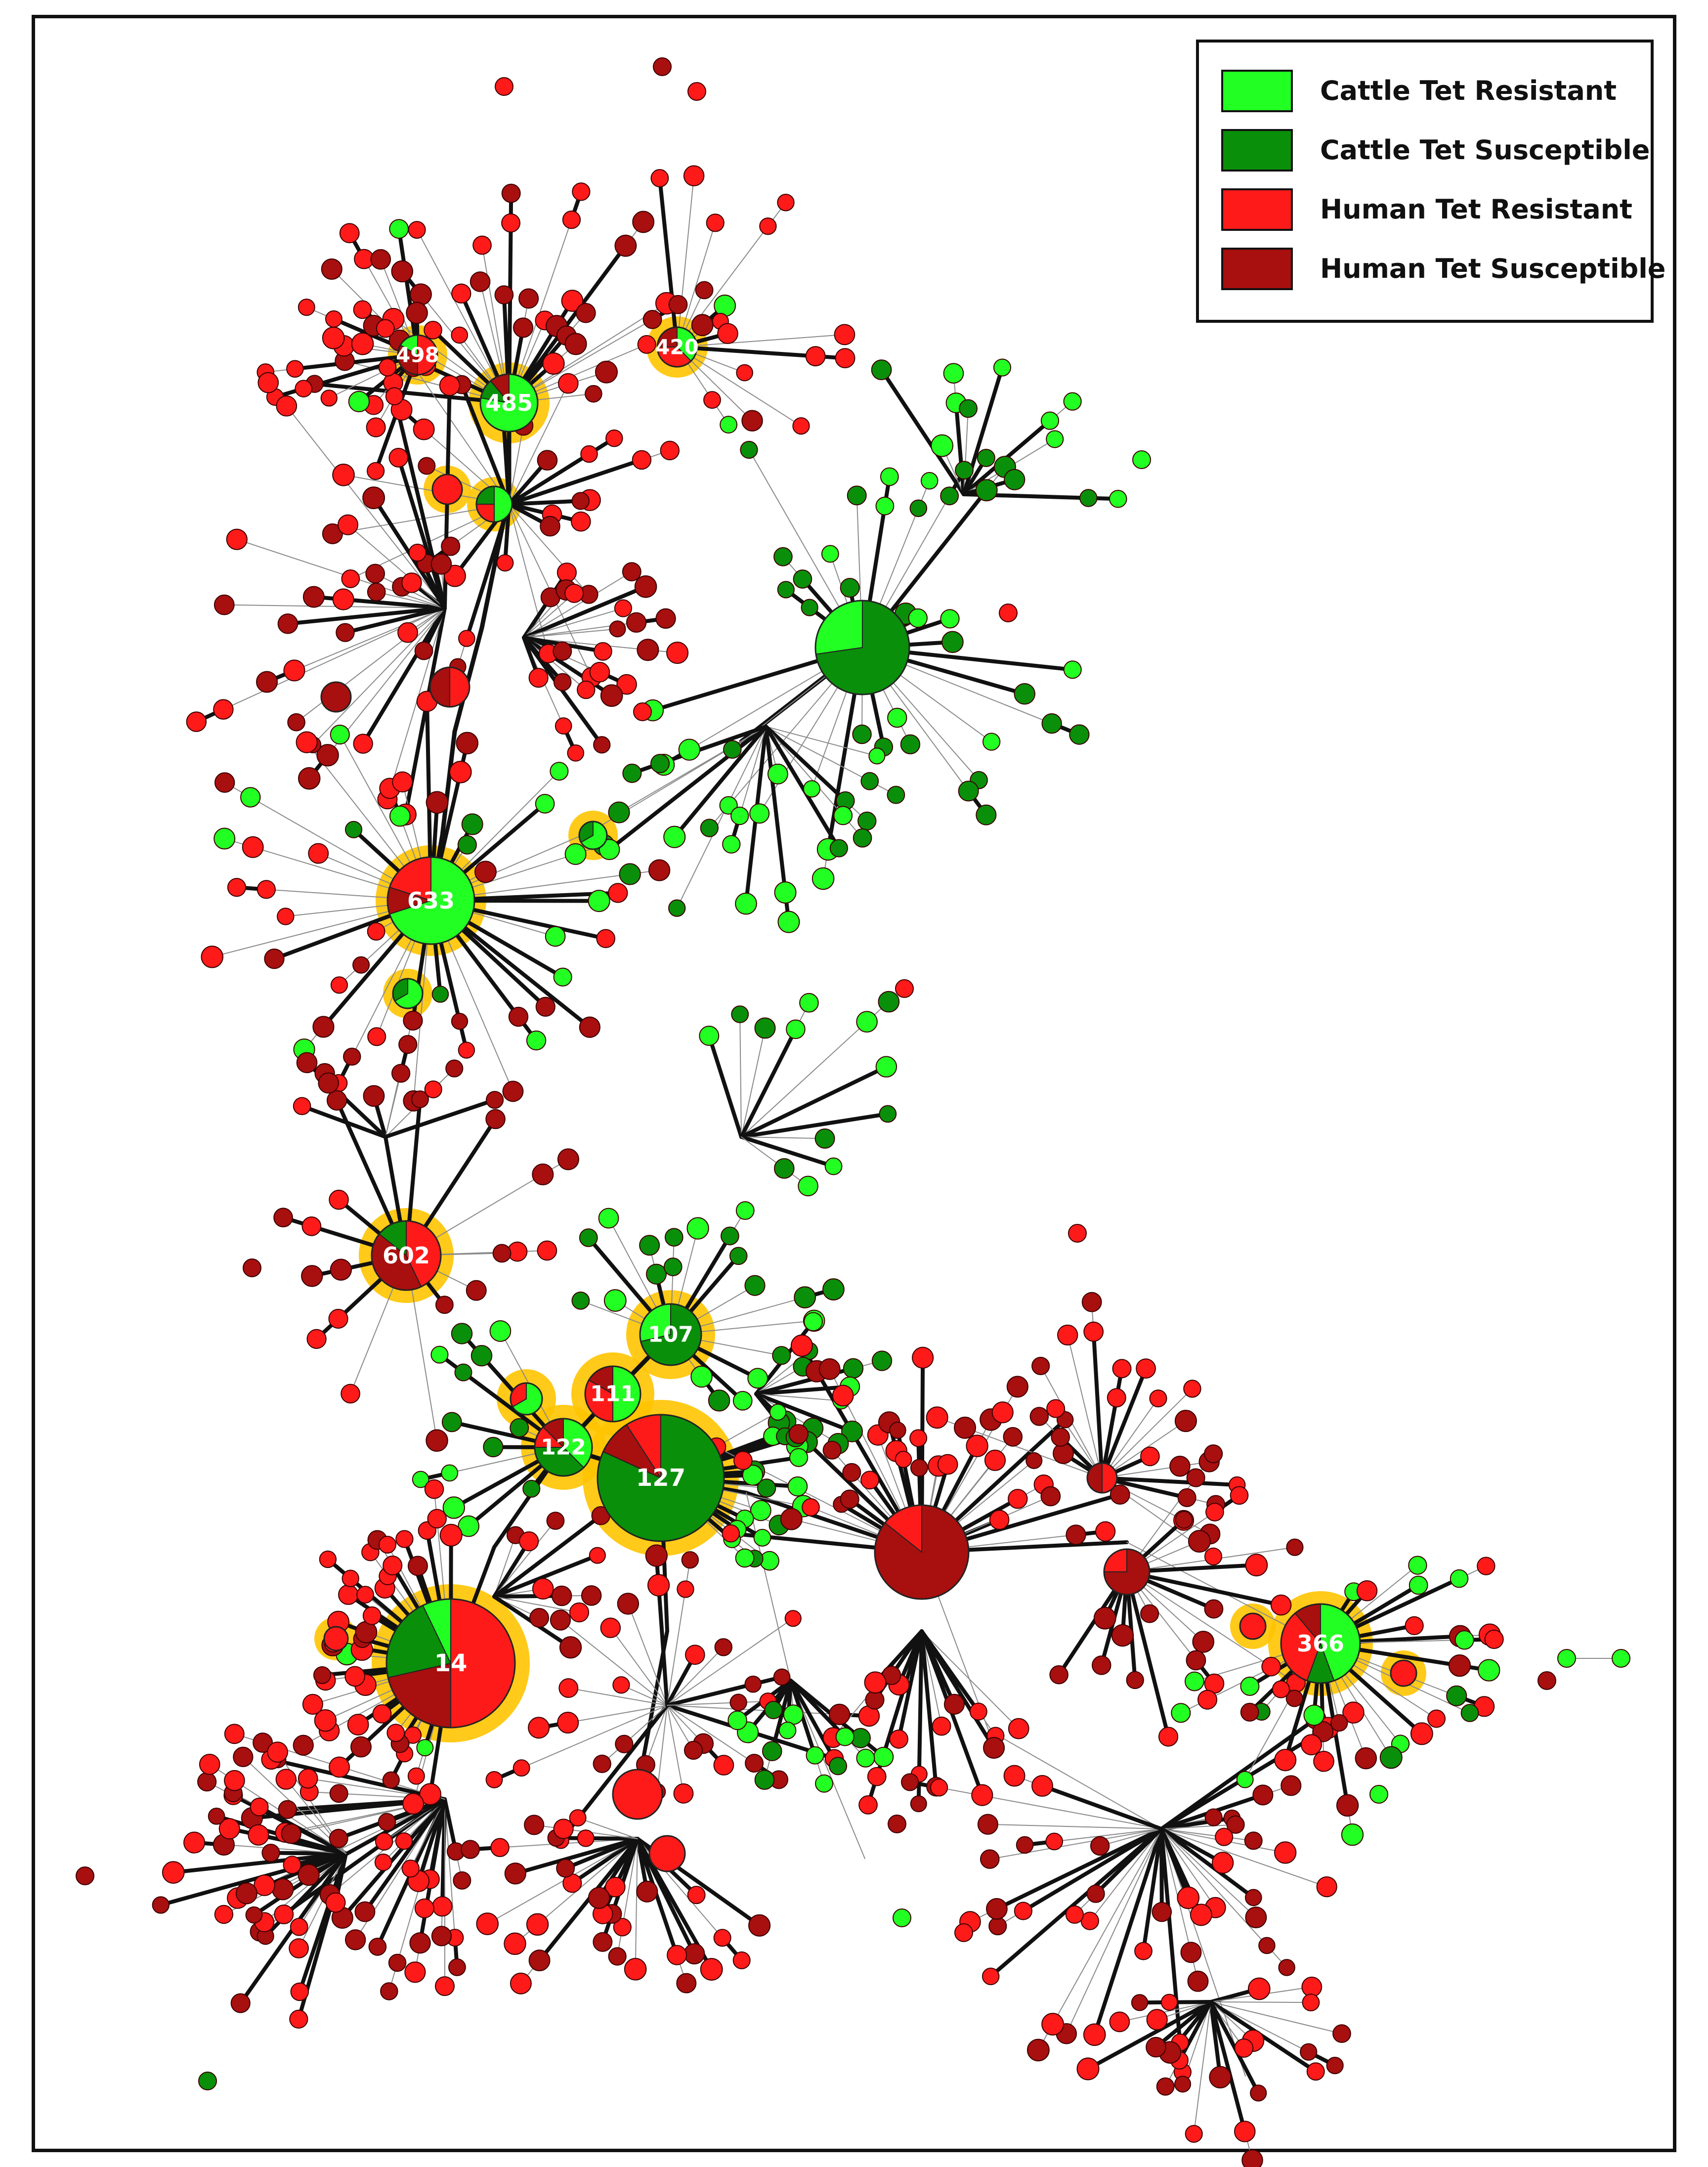  I want to click on legend-label: Human Tet Susceptible, so click(1493, 268).